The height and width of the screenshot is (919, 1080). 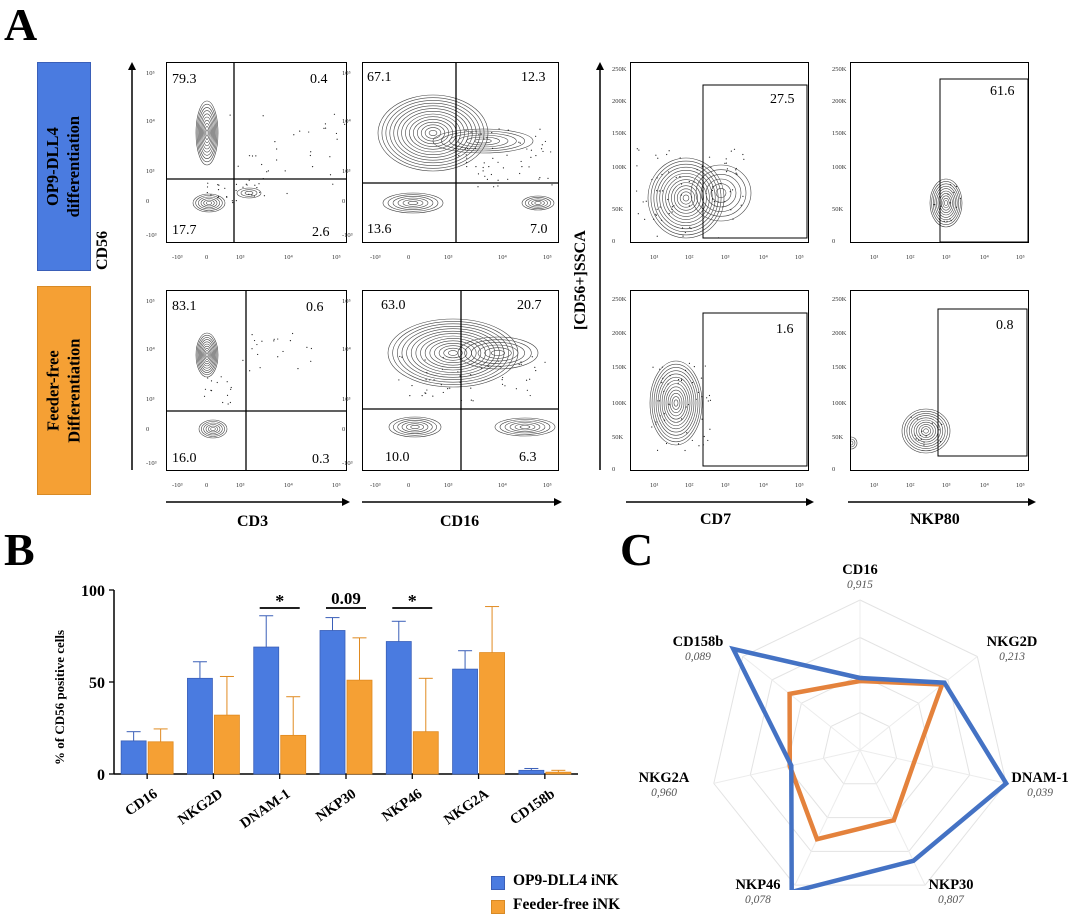 I want to click on axis-title-nkp80: NKP80, so click(x=935, y=519).